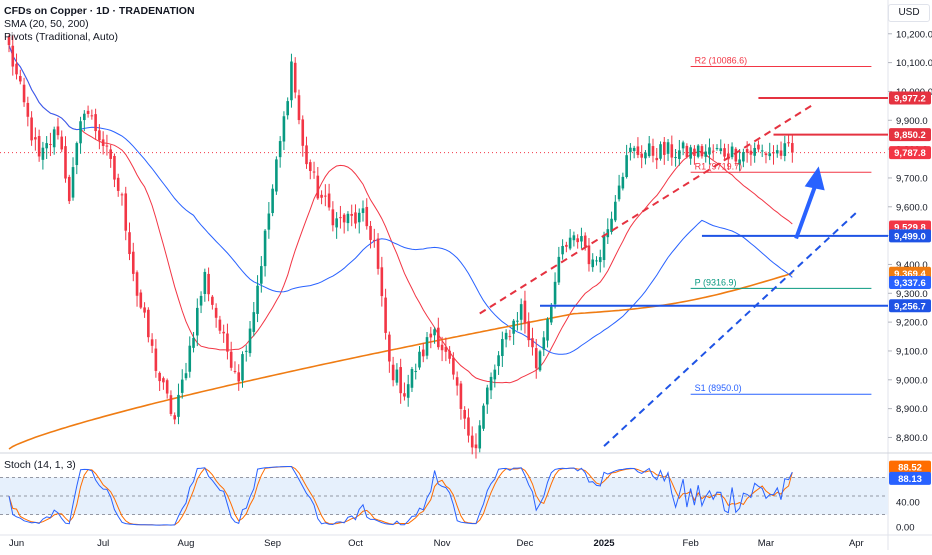 This screenshot has height=555, width=932. What do you see at coordinates (910, 306) in the screenshot?
I see `price-axis-badge` at bounding box center [910, 306].